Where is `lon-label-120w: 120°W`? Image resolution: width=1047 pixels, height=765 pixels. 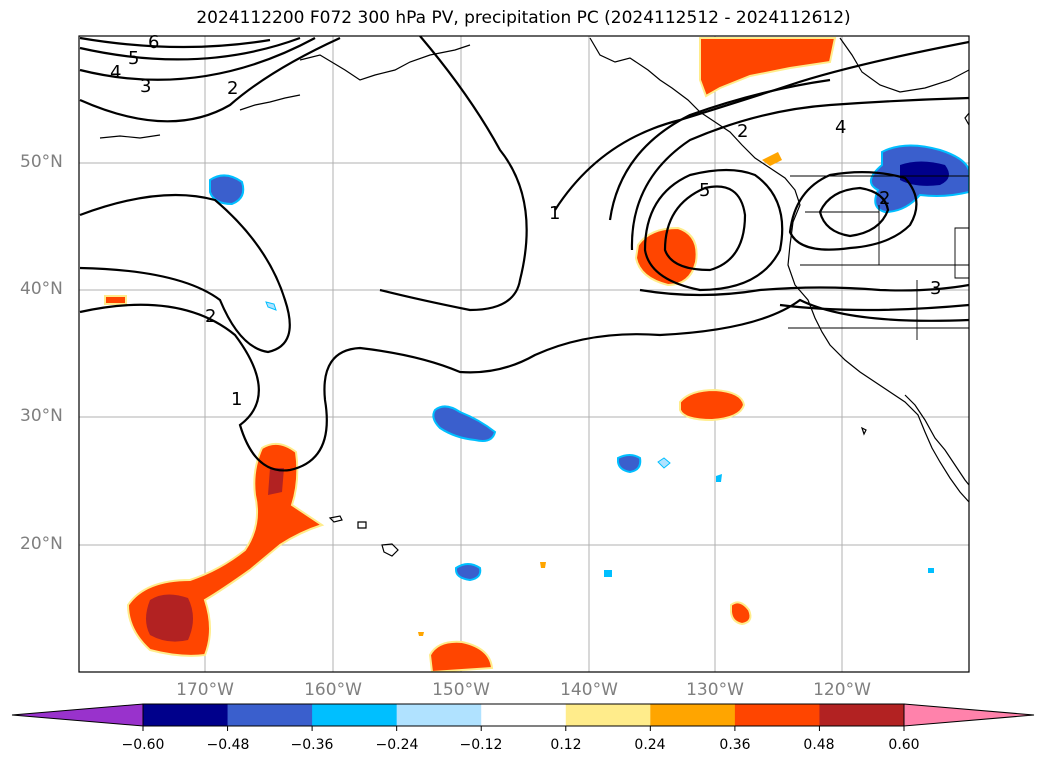 lon-label-120w: 120°W is located at coordinates (842, 690).